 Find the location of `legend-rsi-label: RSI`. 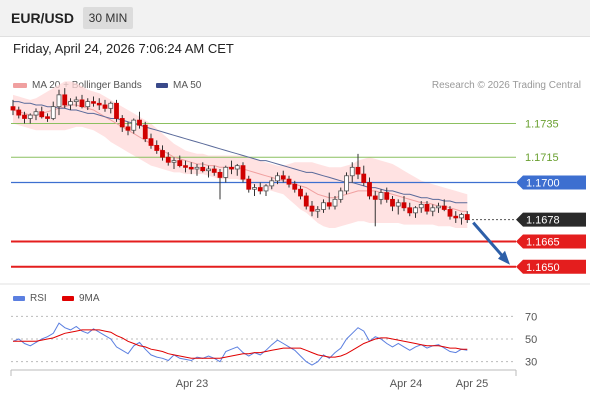

legend-rsi-label: RSI is located at coordinates (38, 298).